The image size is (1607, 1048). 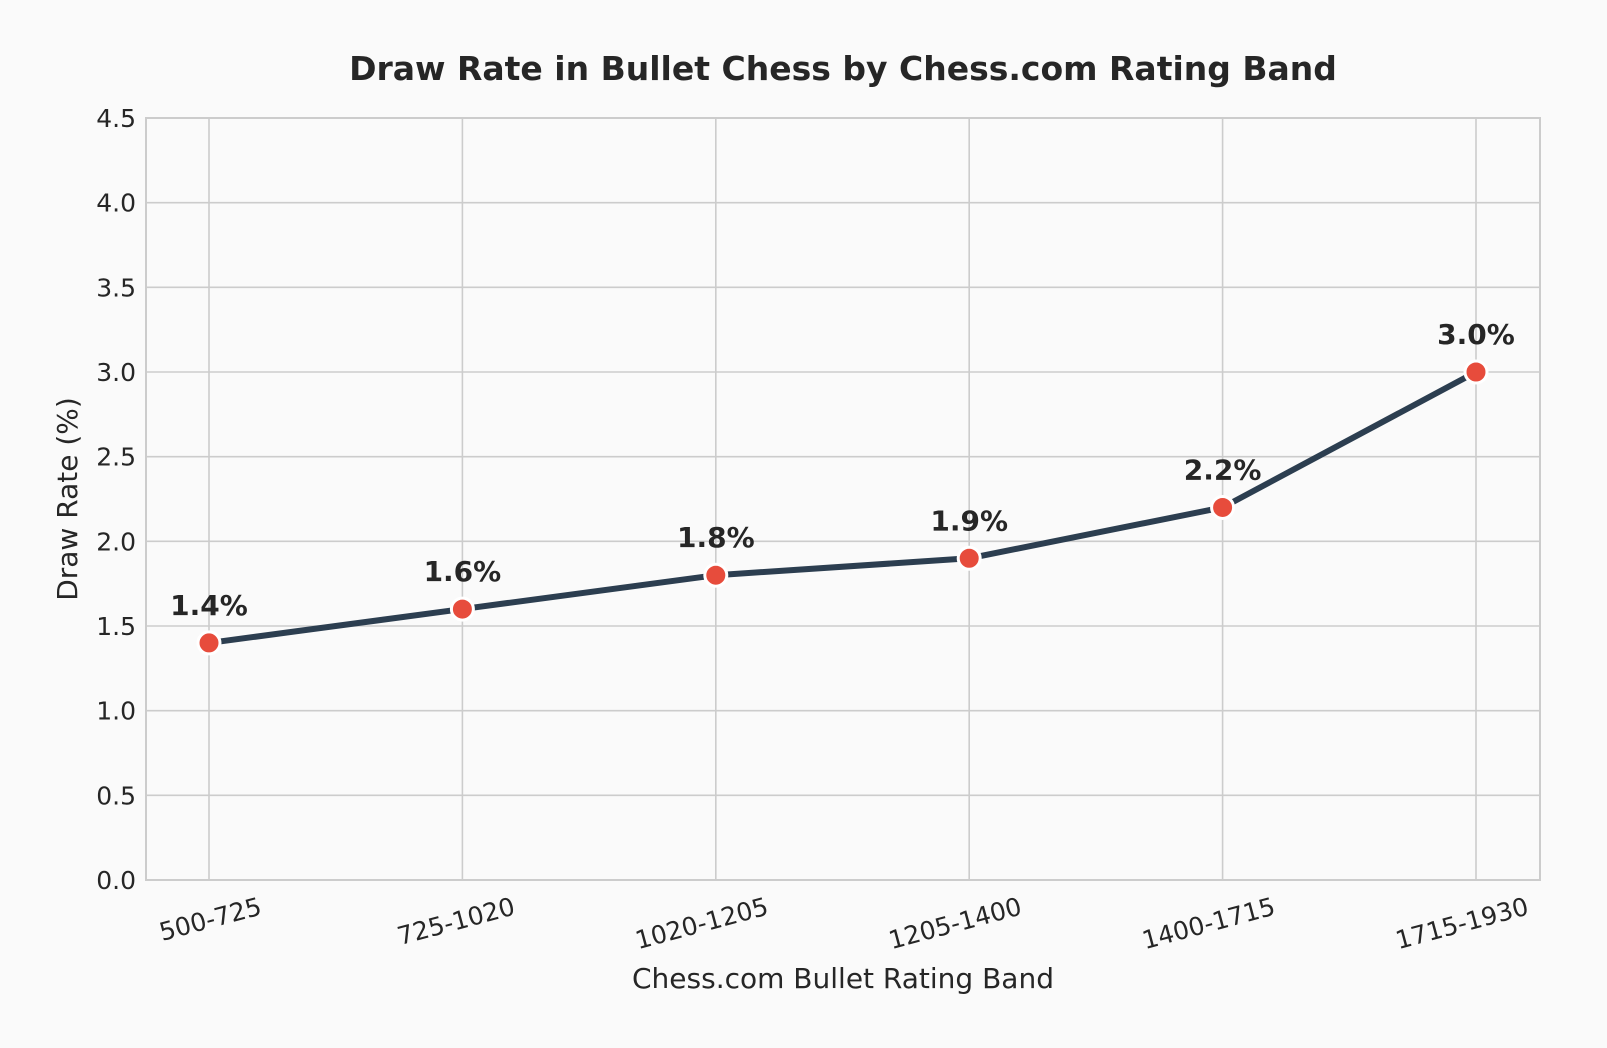 I want to click on y-tick-label: 3.5, so click(x=116, y=287).